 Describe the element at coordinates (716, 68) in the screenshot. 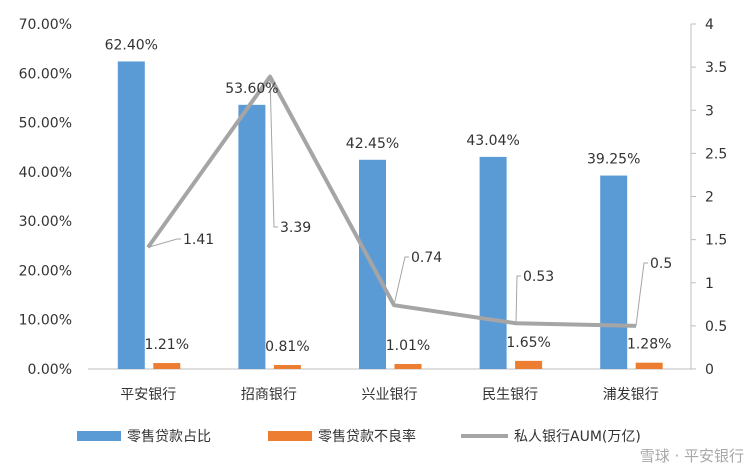

I see `right-tick-label: 3.5` at that location.